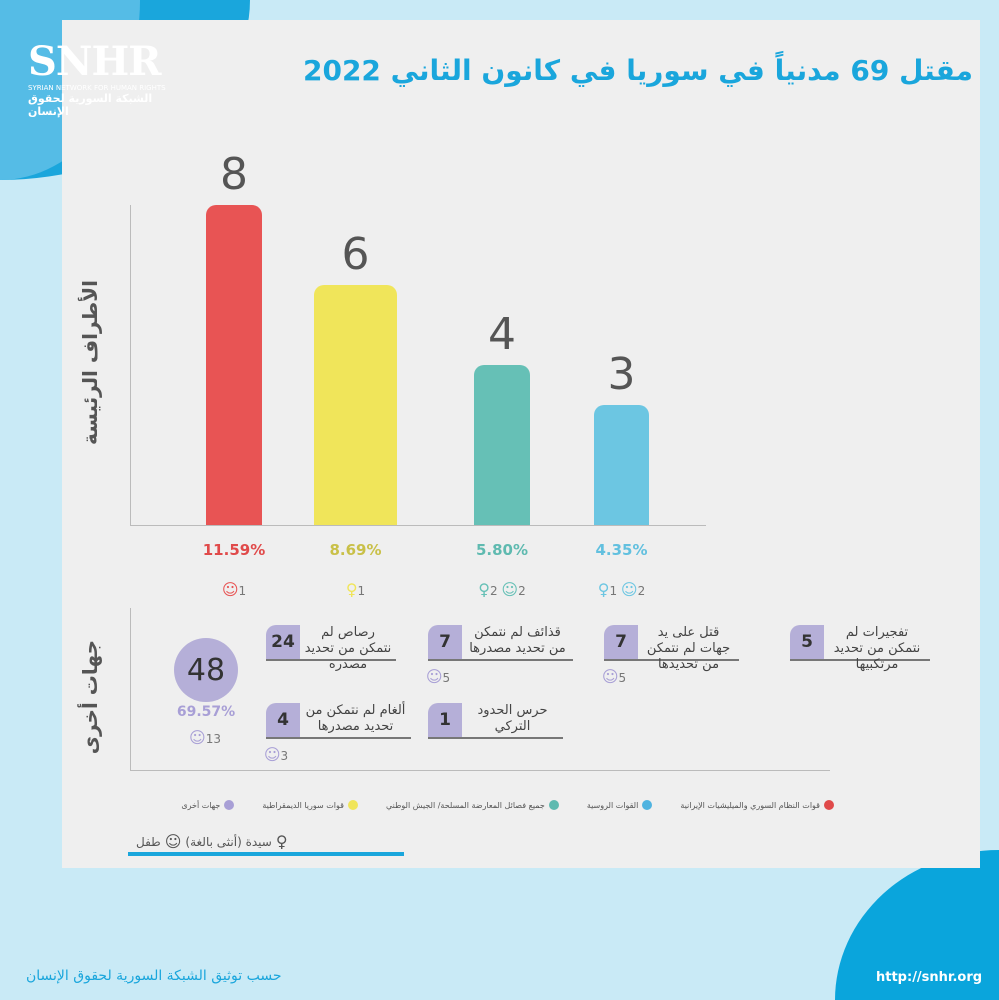 Image resolution: width=999 pixels, height=1000 pixels. I want to click on others-axis-label: جهات أخرى, so click(90, 697).